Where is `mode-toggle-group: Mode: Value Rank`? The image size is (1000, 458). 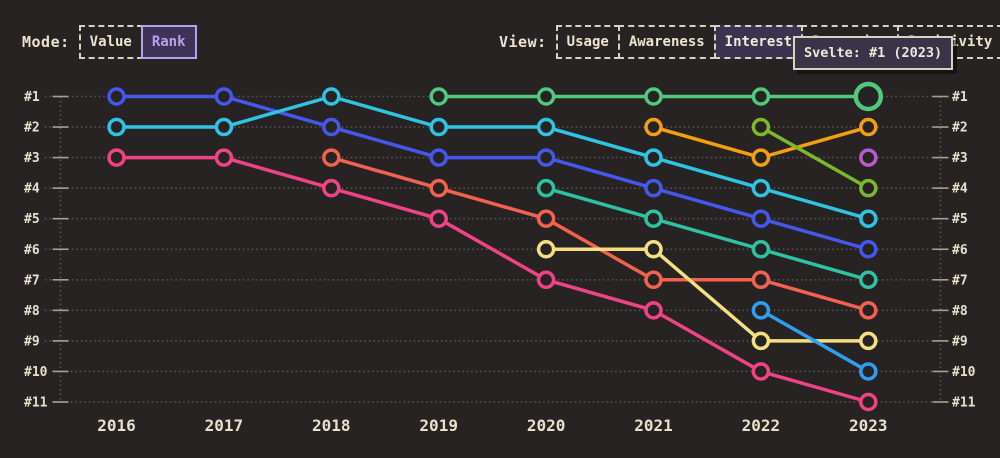
mode-toggle-group: Mode: Value Rank is located at coordinates (109, 42).